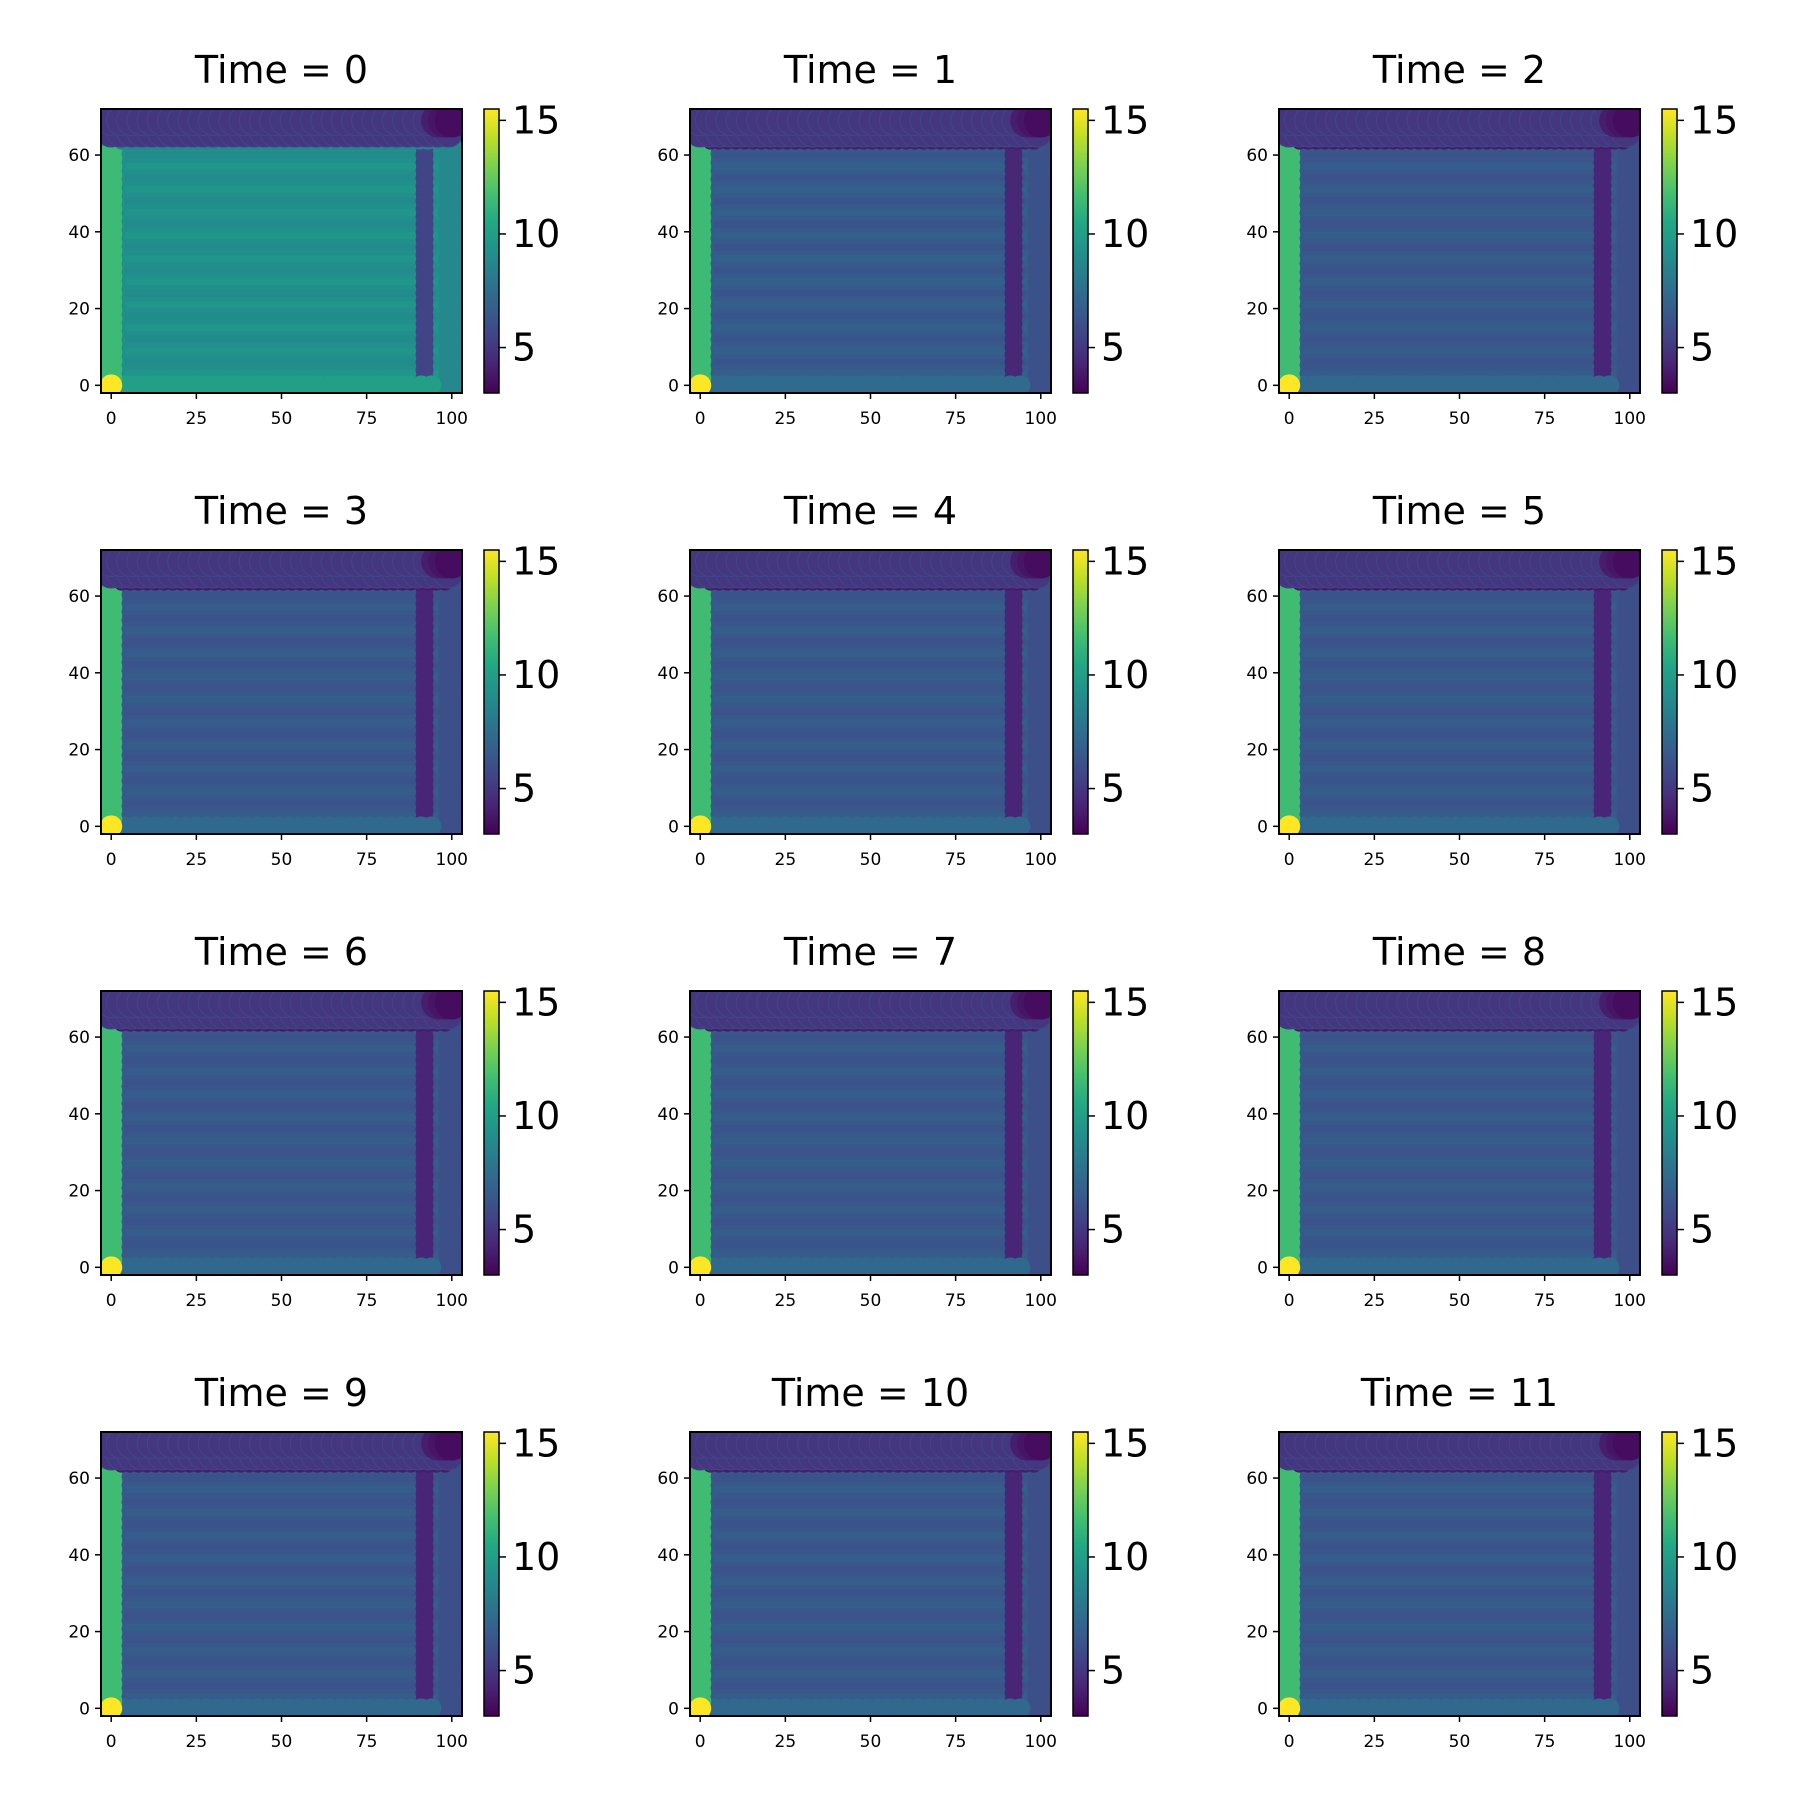  Describe the element at coordinates (1290, 1706) in the screenshot. I see `point-corner` at that location.